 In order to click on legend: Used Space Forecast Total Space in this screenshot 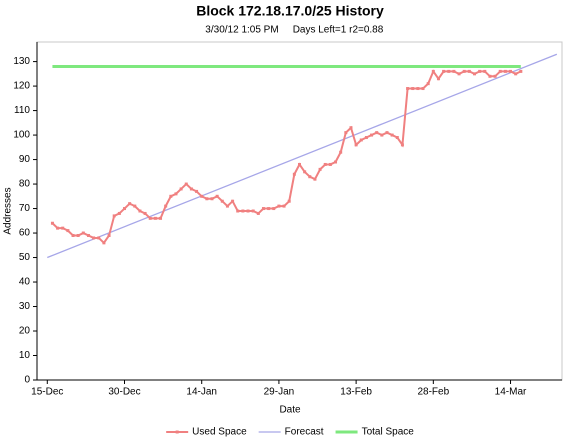, I will do `click(290, 432)`.